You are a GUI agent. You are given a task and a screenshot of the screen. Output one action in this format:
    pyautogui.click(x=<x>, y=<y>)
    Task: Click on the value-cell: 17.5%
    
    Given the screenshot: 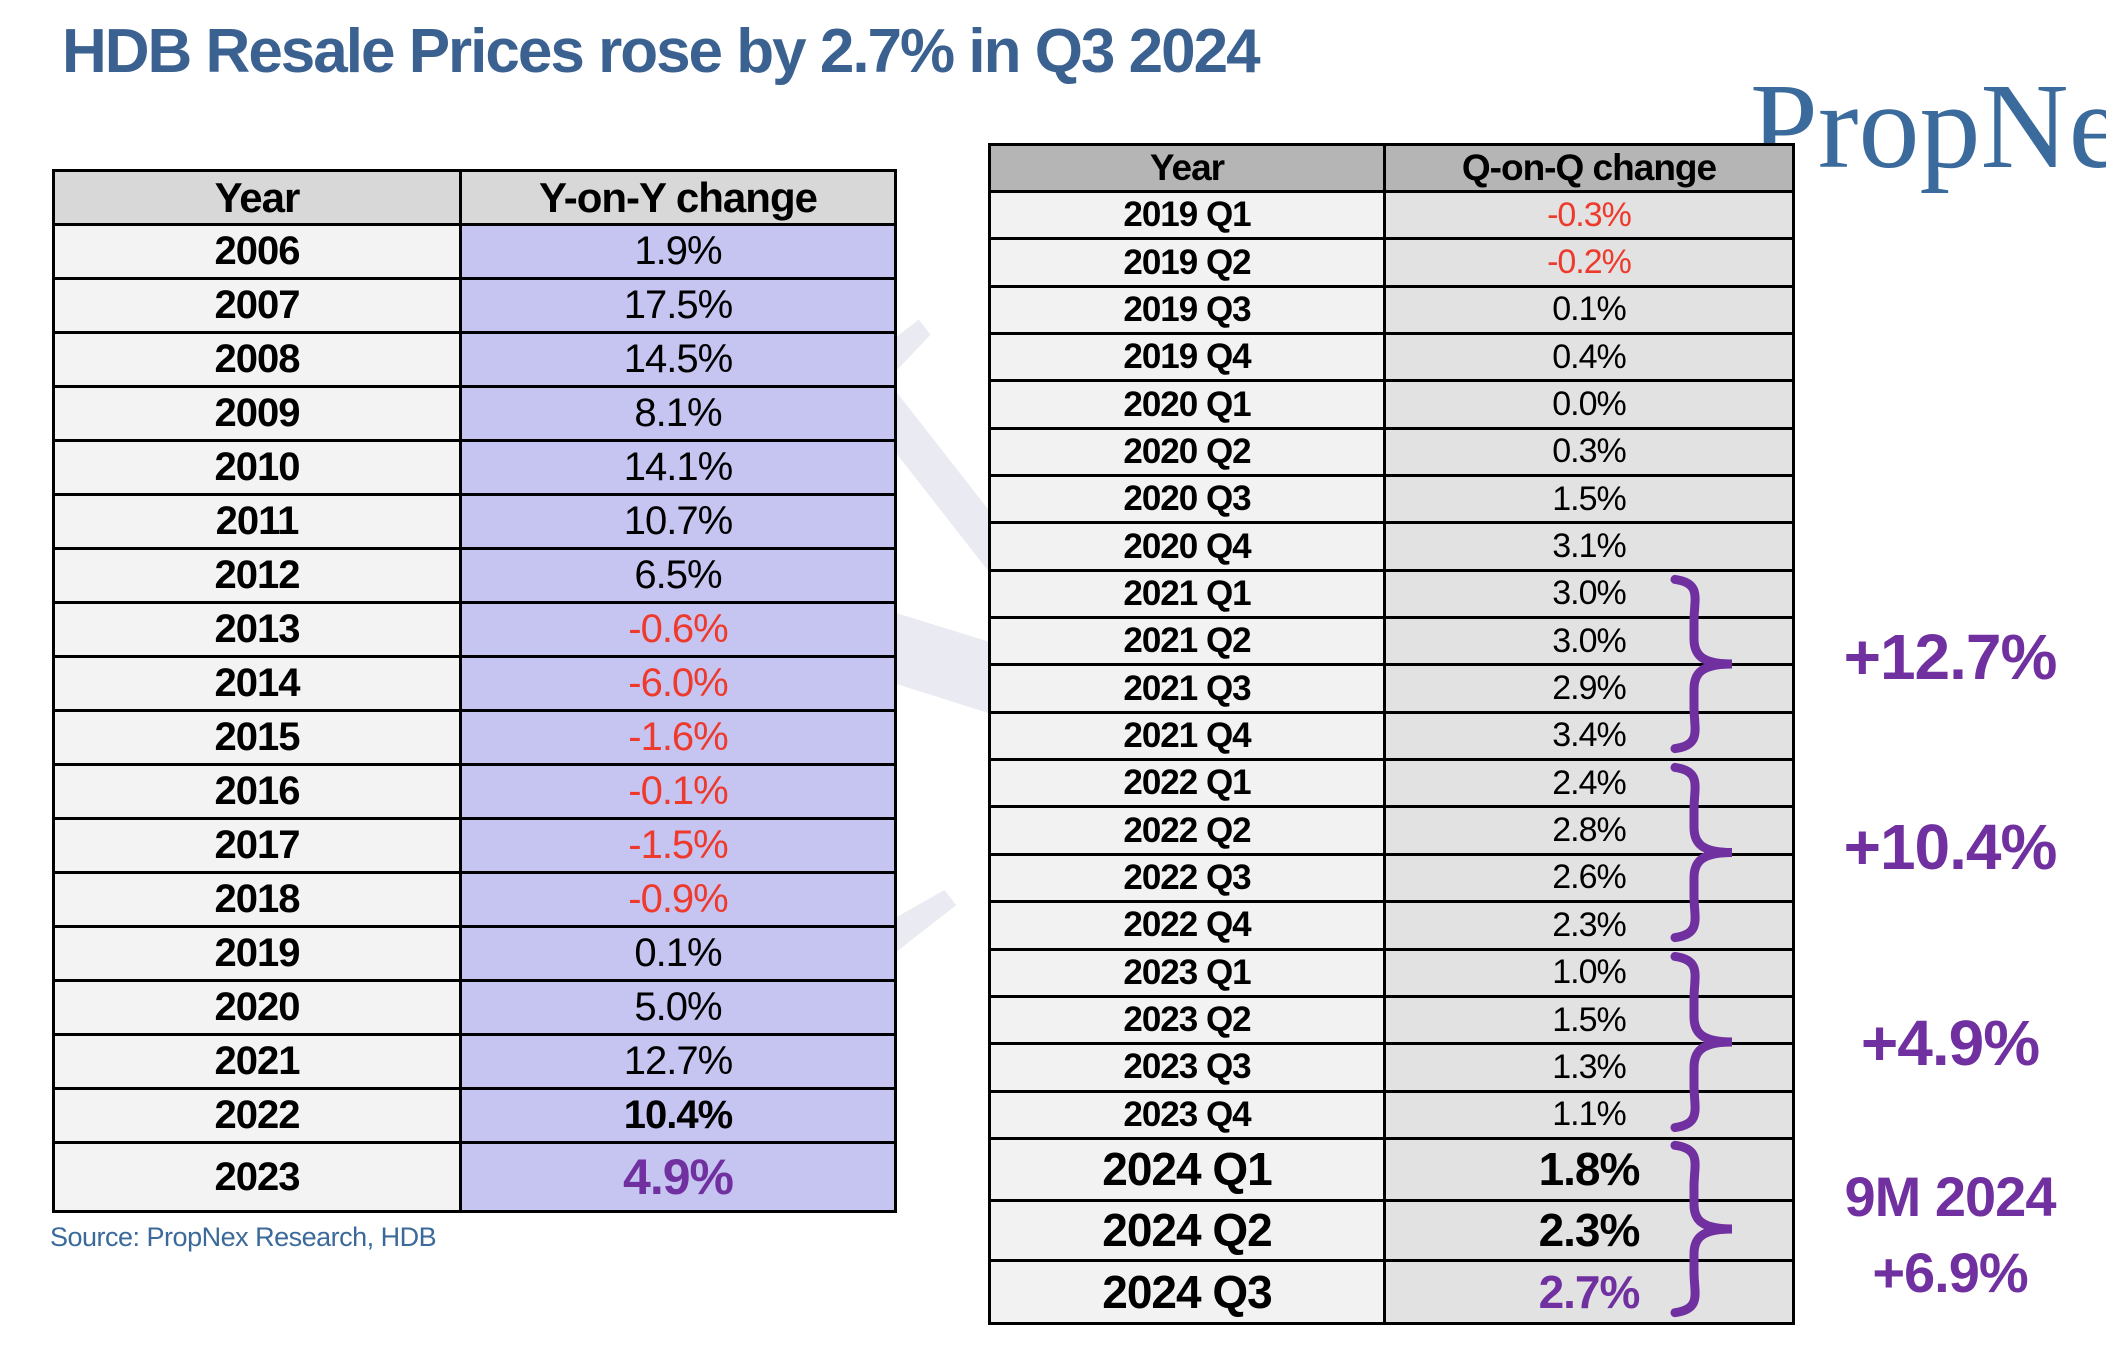 What is the action you would take?
    pyautogui.click(x=676, y=305)
    